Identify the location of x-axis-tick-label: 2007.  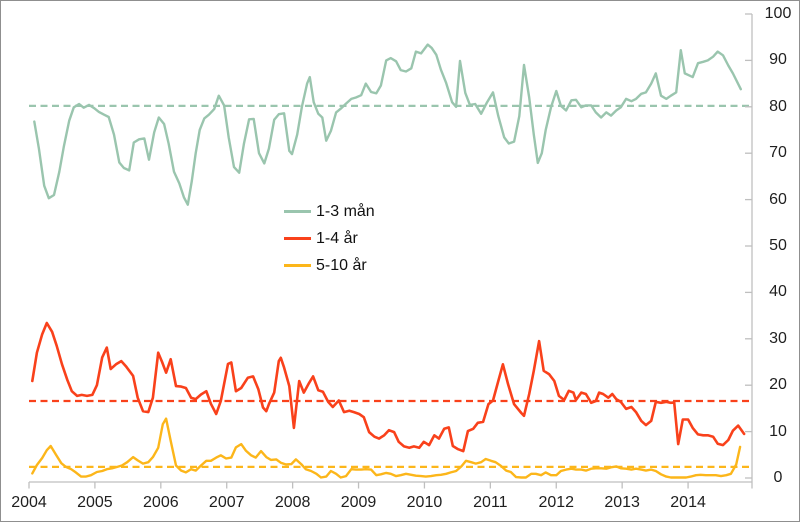
(226, 502).